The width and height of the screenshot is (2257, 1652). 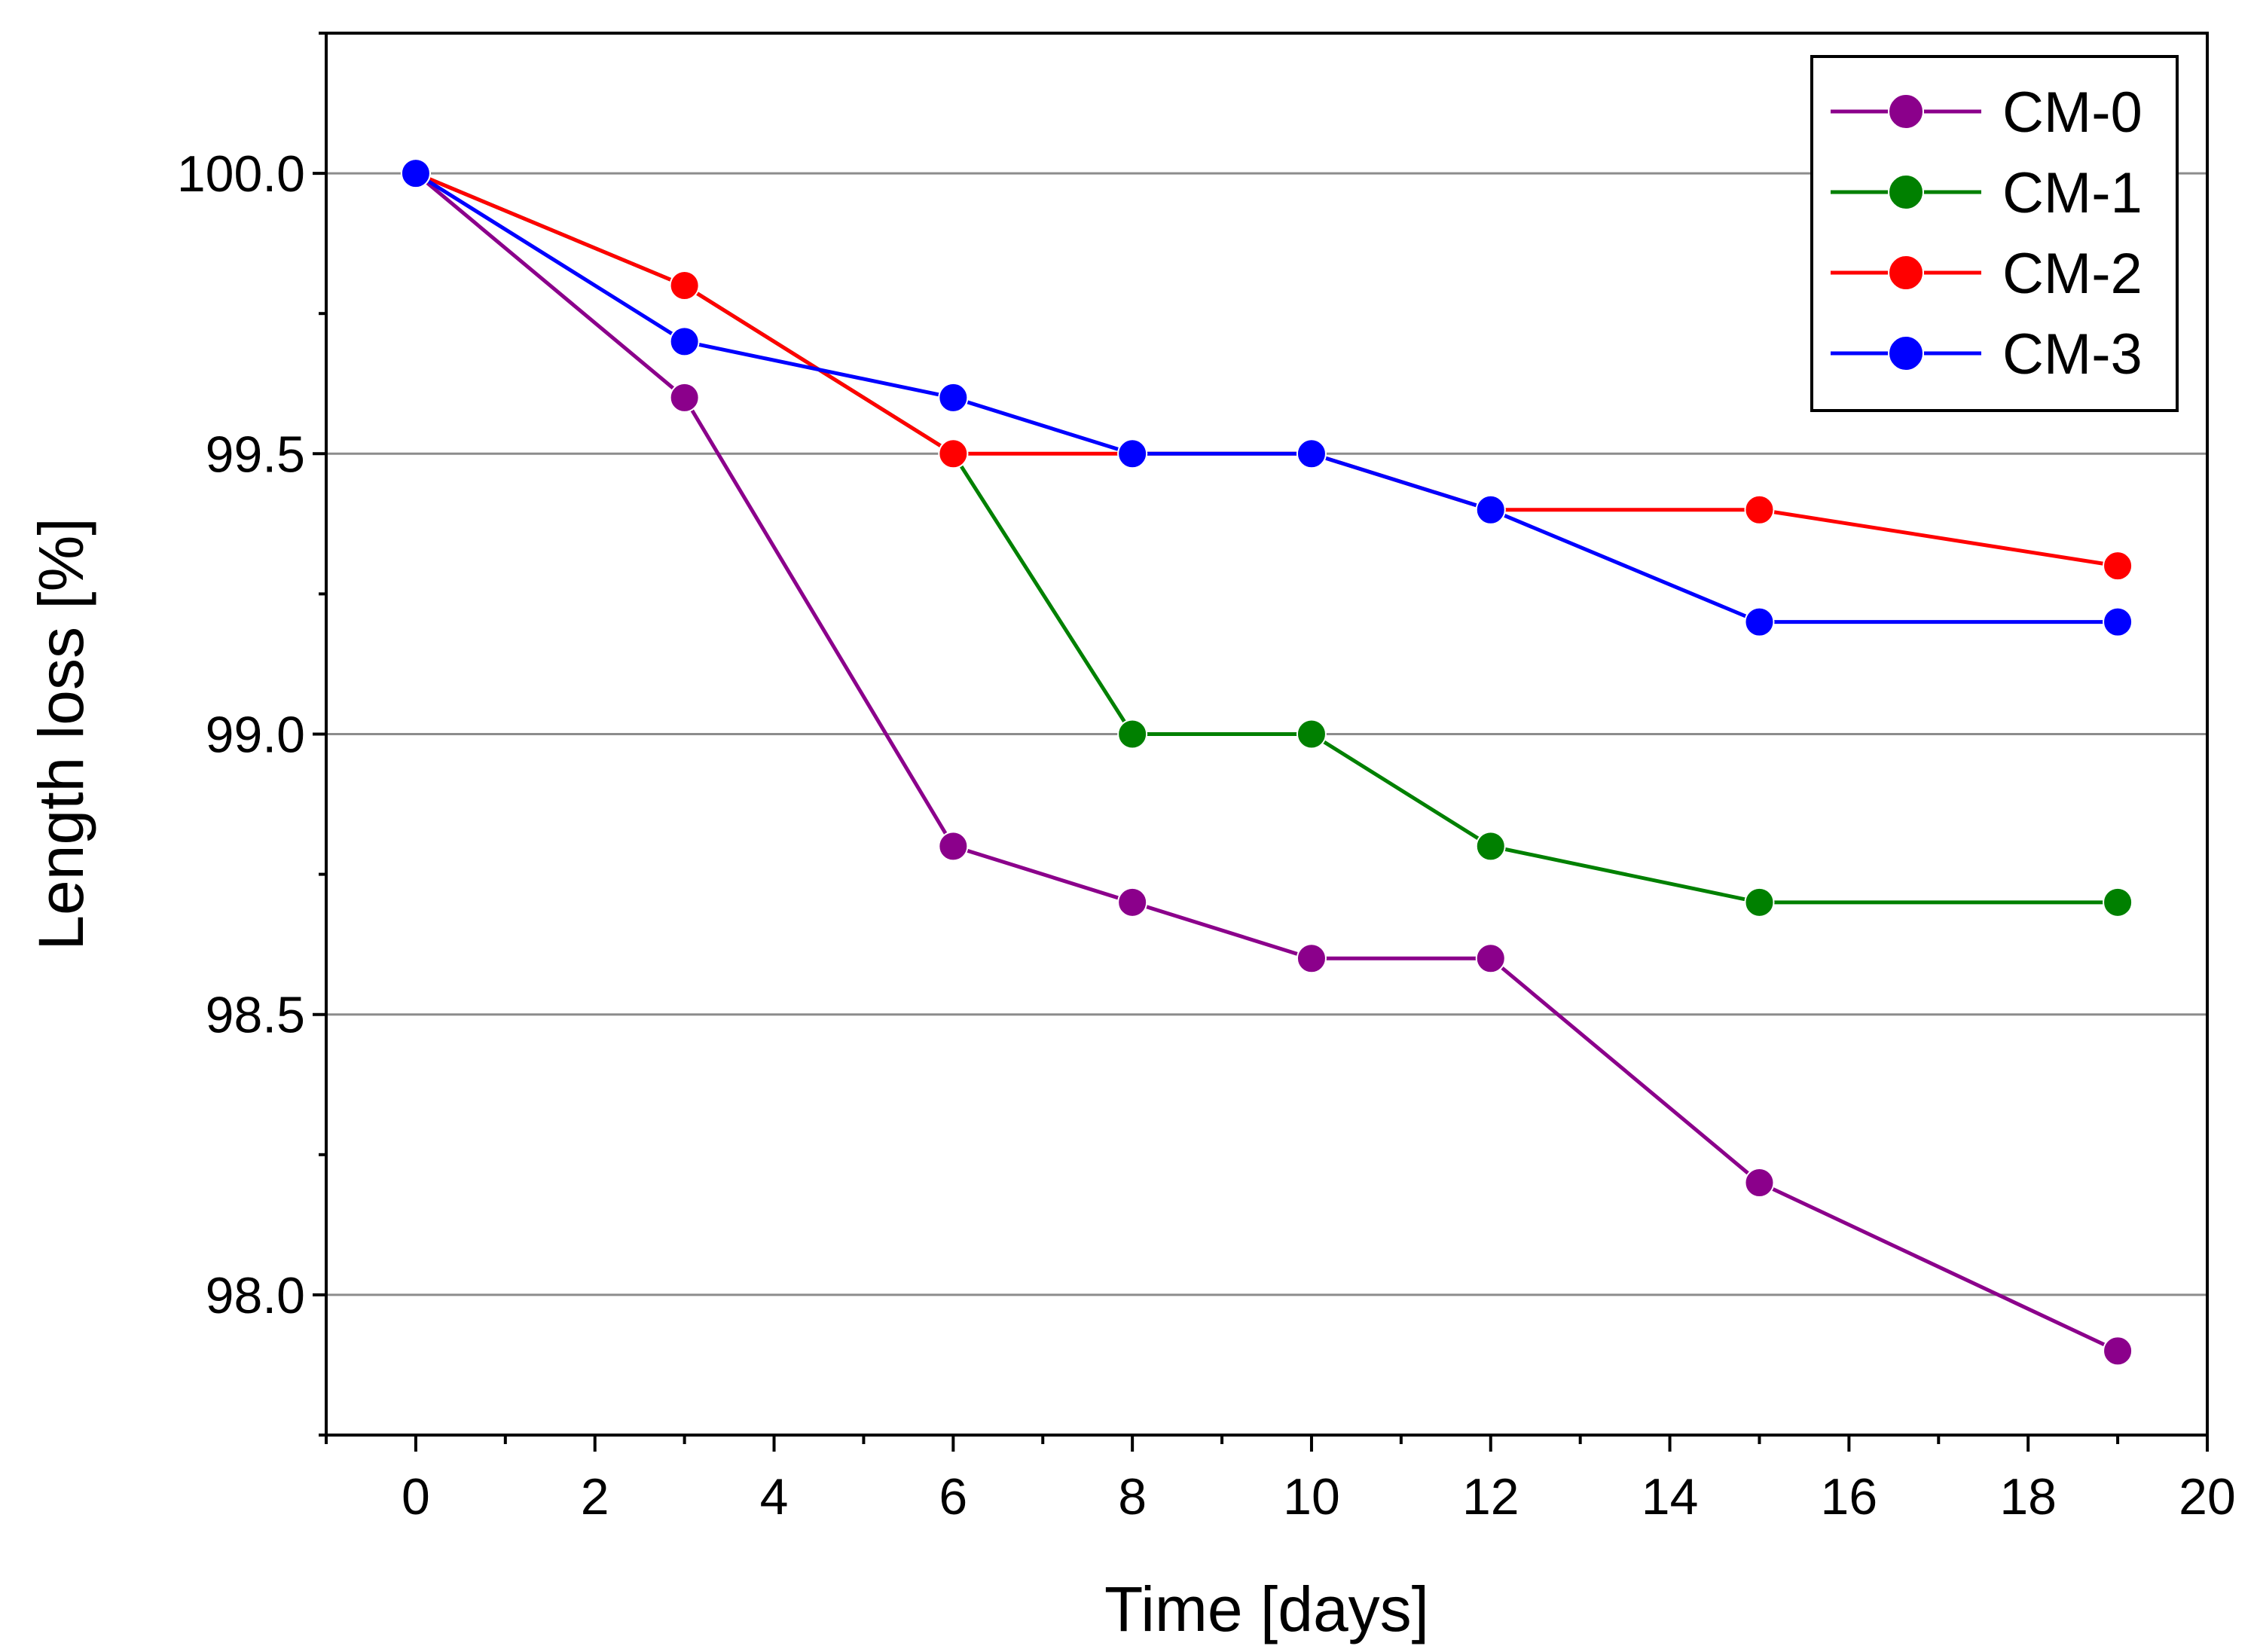 I want to click on x-tick-label: 12, so click(x=1491, y=1496).